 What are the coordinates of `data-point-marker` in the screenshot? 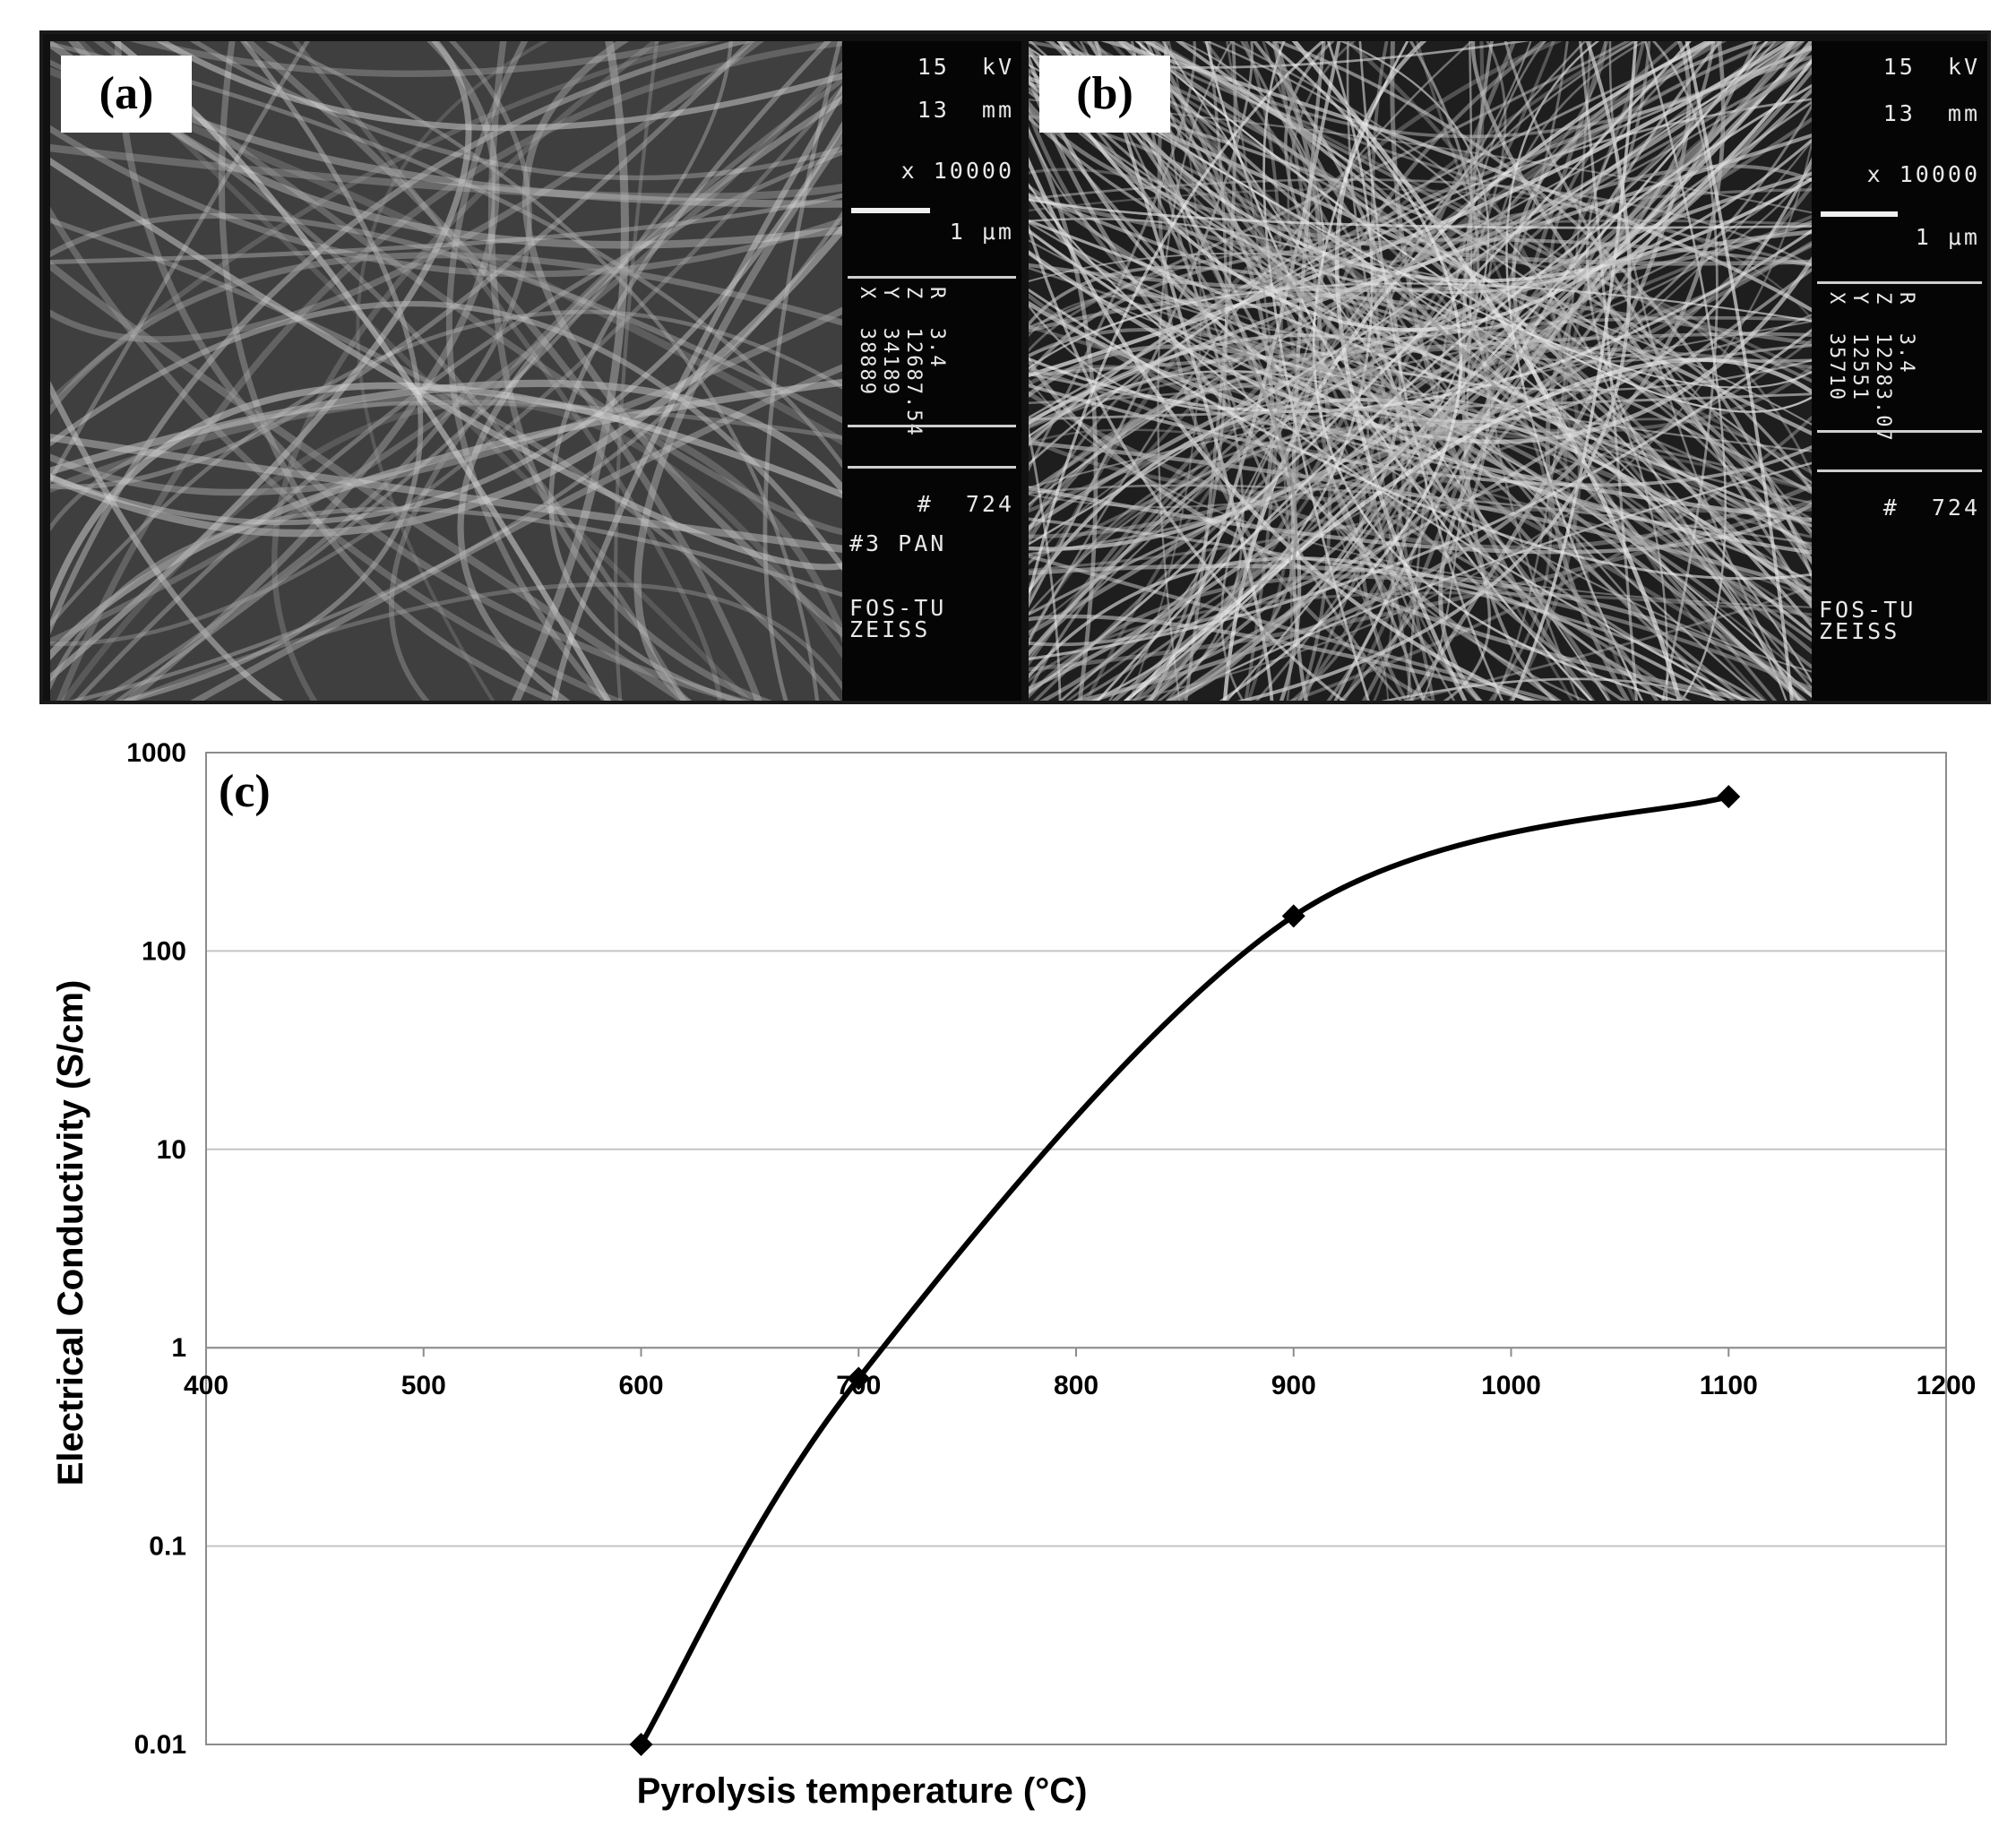 It's located at (859, 1378).